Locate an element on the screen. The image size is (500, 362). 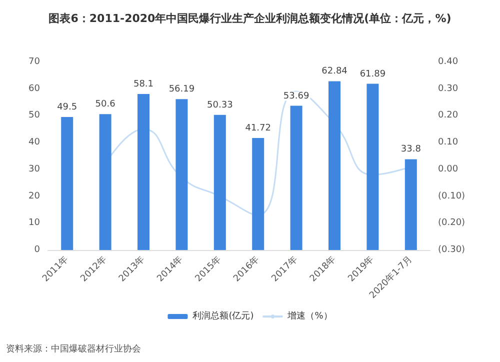
legend-label: 增速（%） is located at coordinates (309, 316).